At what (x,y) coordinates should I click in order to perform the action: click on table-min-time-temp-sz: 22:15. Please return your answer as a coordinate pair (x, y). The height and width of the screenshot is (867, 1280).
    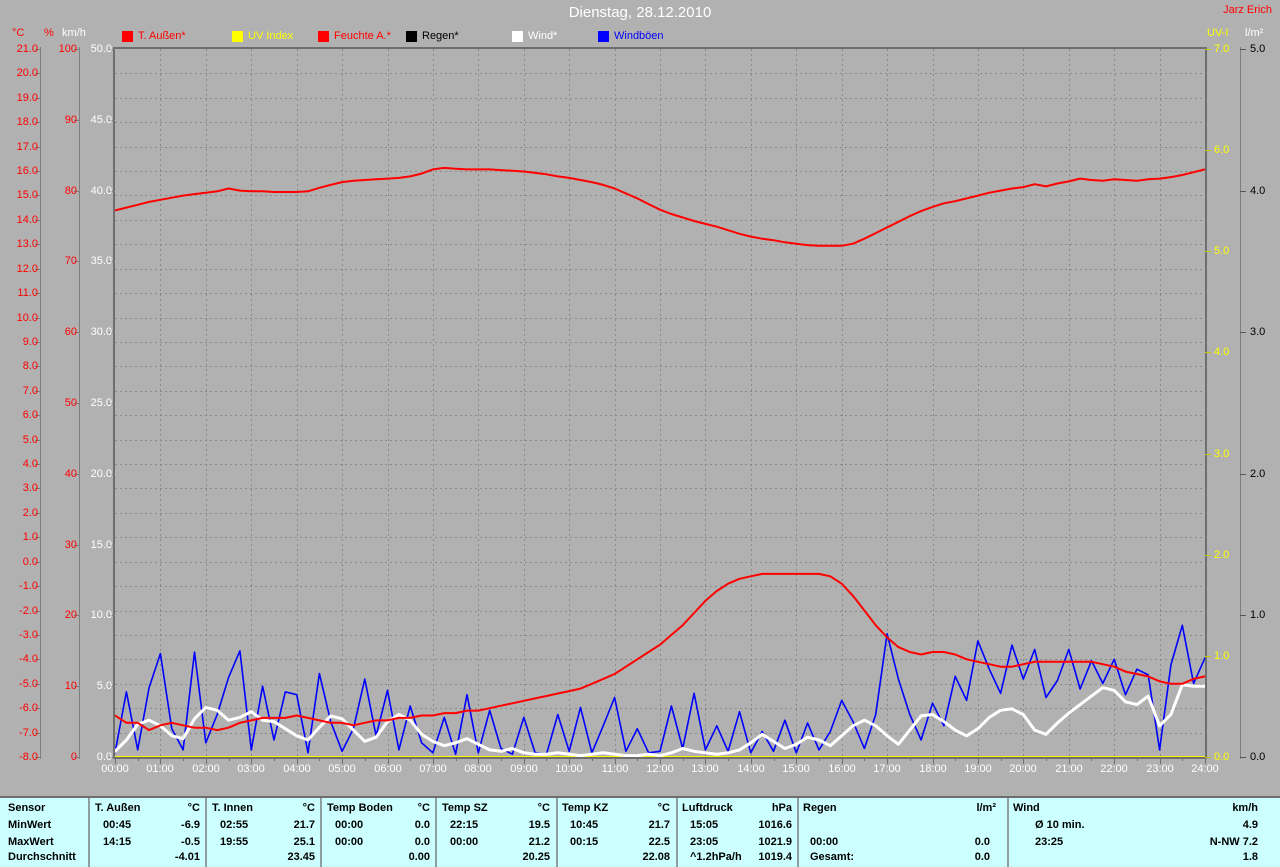
    Looking at the image, I should click on (464, 825).